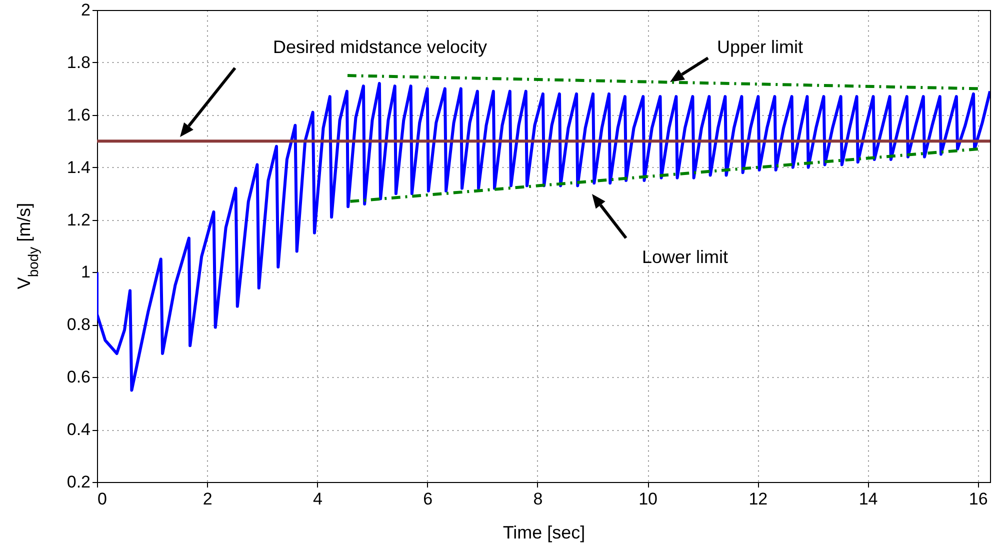  I want to click on y-tick-label: 1, so click(85, 272).